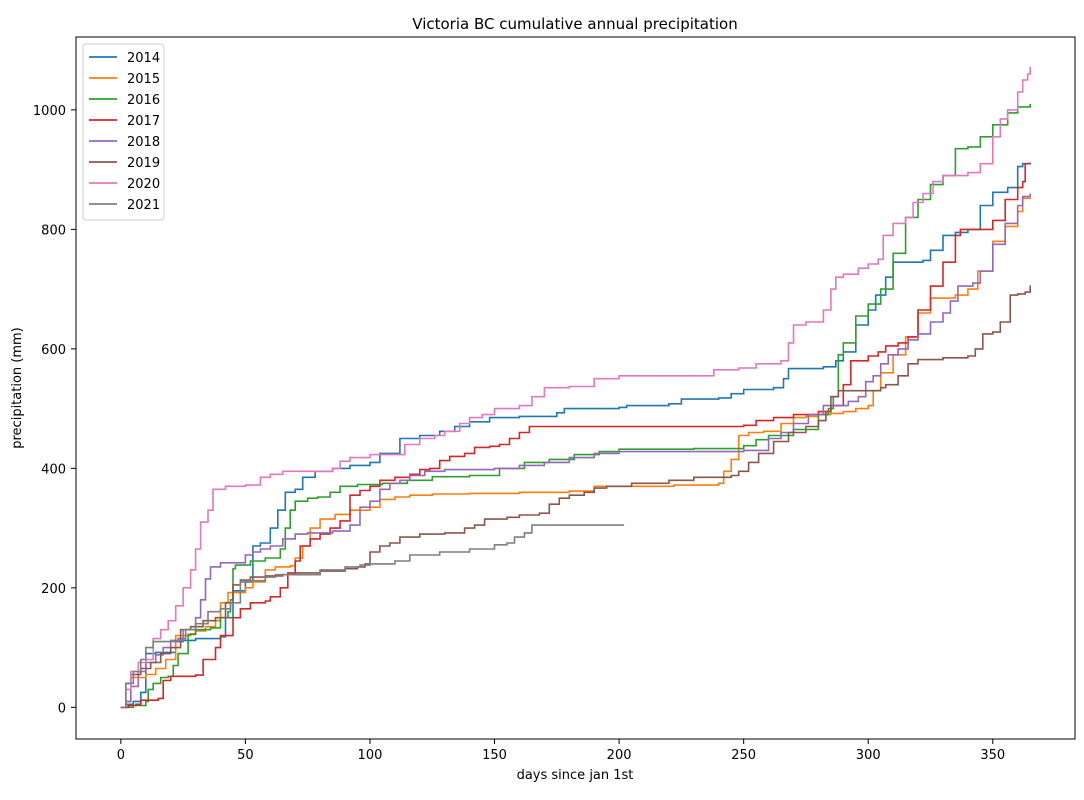  I want to click on x-tick-label: 100, so click(370, 755).